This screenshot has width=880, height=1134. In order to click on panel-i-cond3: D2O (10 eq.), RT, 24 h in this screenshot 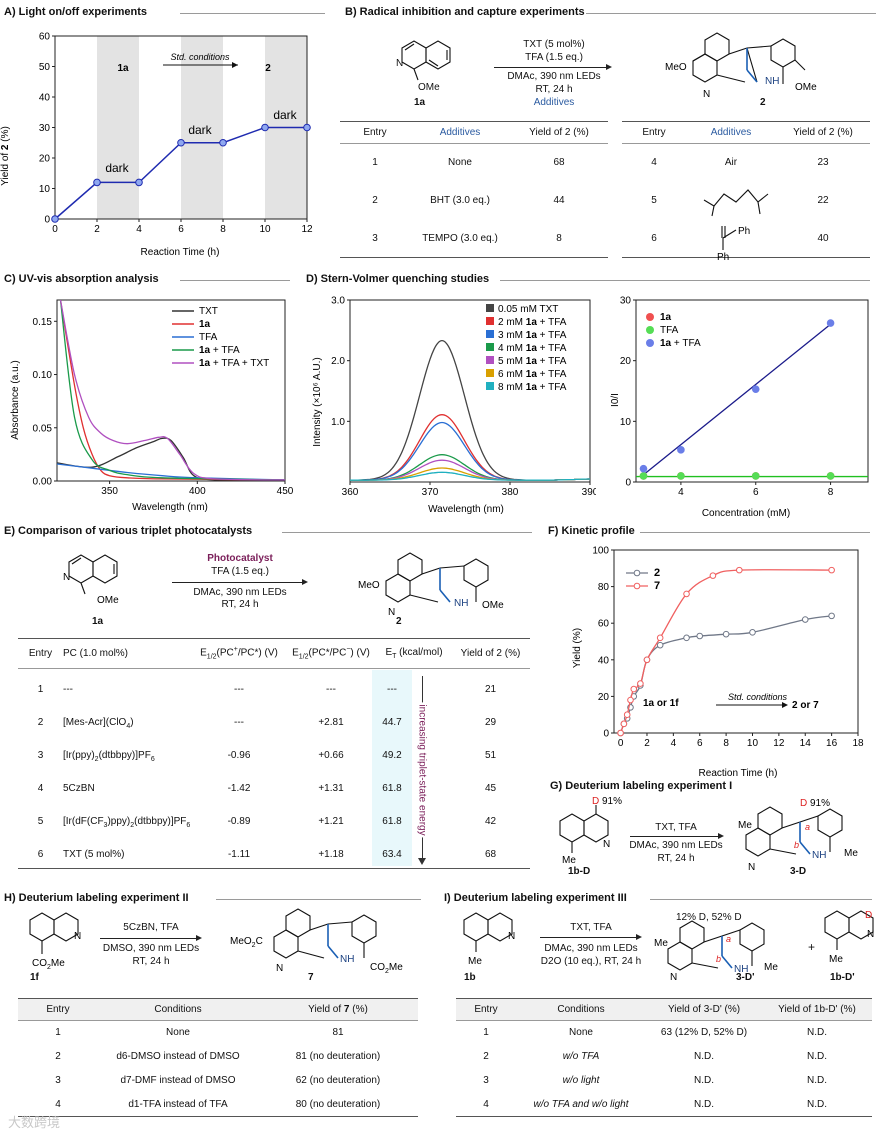, I will do `click(591, 961)`.